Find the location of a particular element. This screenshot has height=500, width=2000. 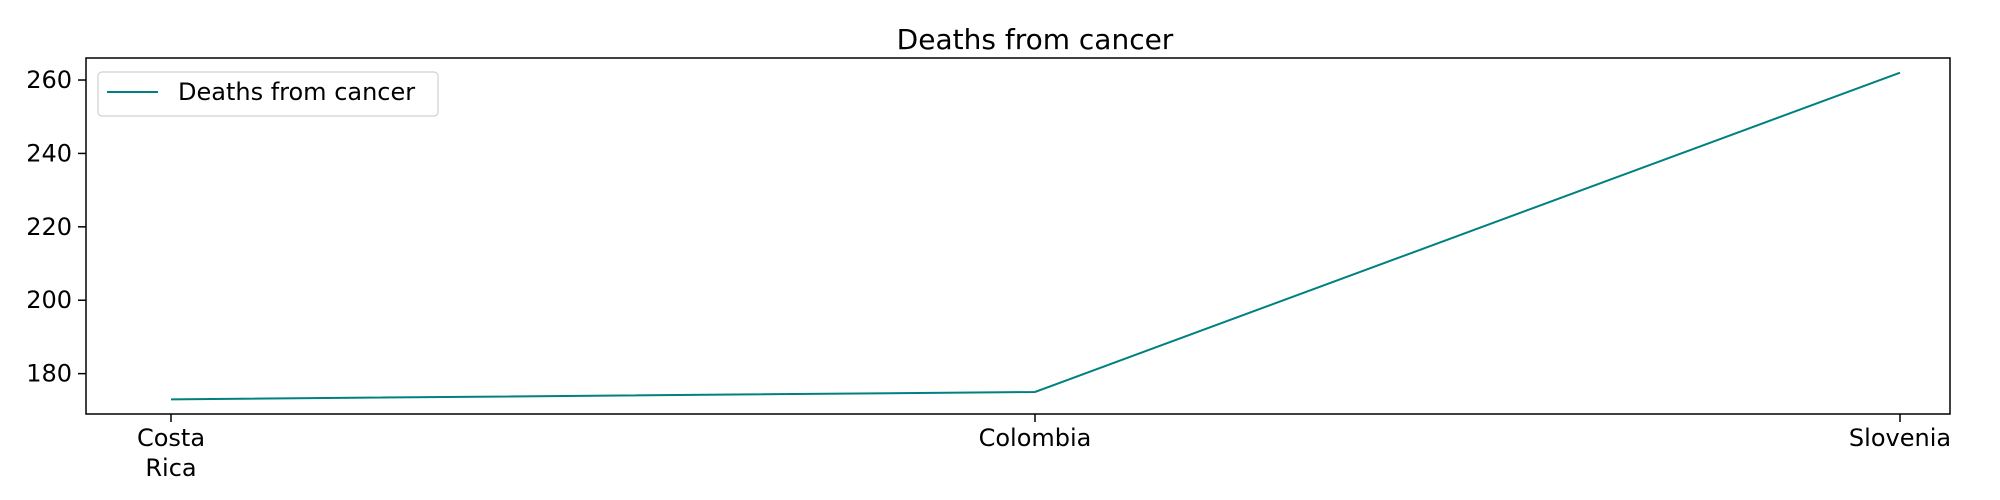

x-tick-label: Slovenia is located at coordinates (1900, 438).